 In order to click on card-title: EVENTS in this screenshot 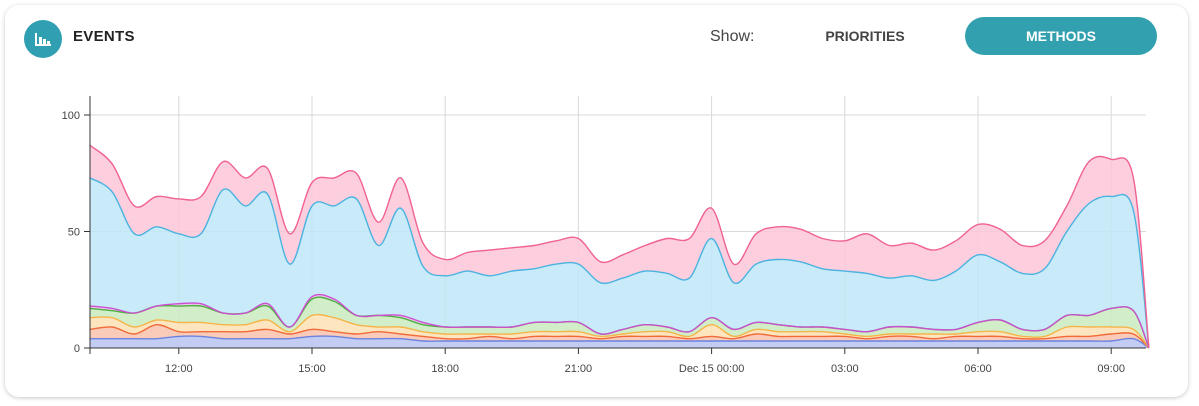, I will do `click(104, 36)`.